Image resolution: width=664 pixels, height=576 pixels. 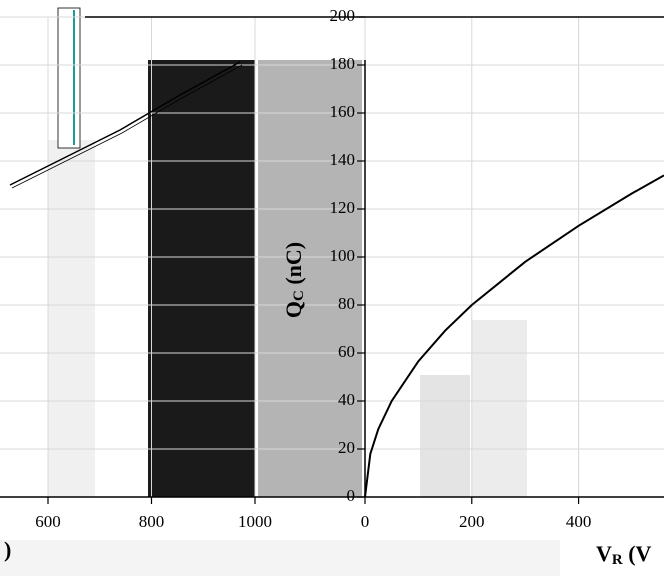 What do you see at coordinates (343, 255) in the screenshot?
I see `y-tick-label: 100` at bounding box center [343, 255].